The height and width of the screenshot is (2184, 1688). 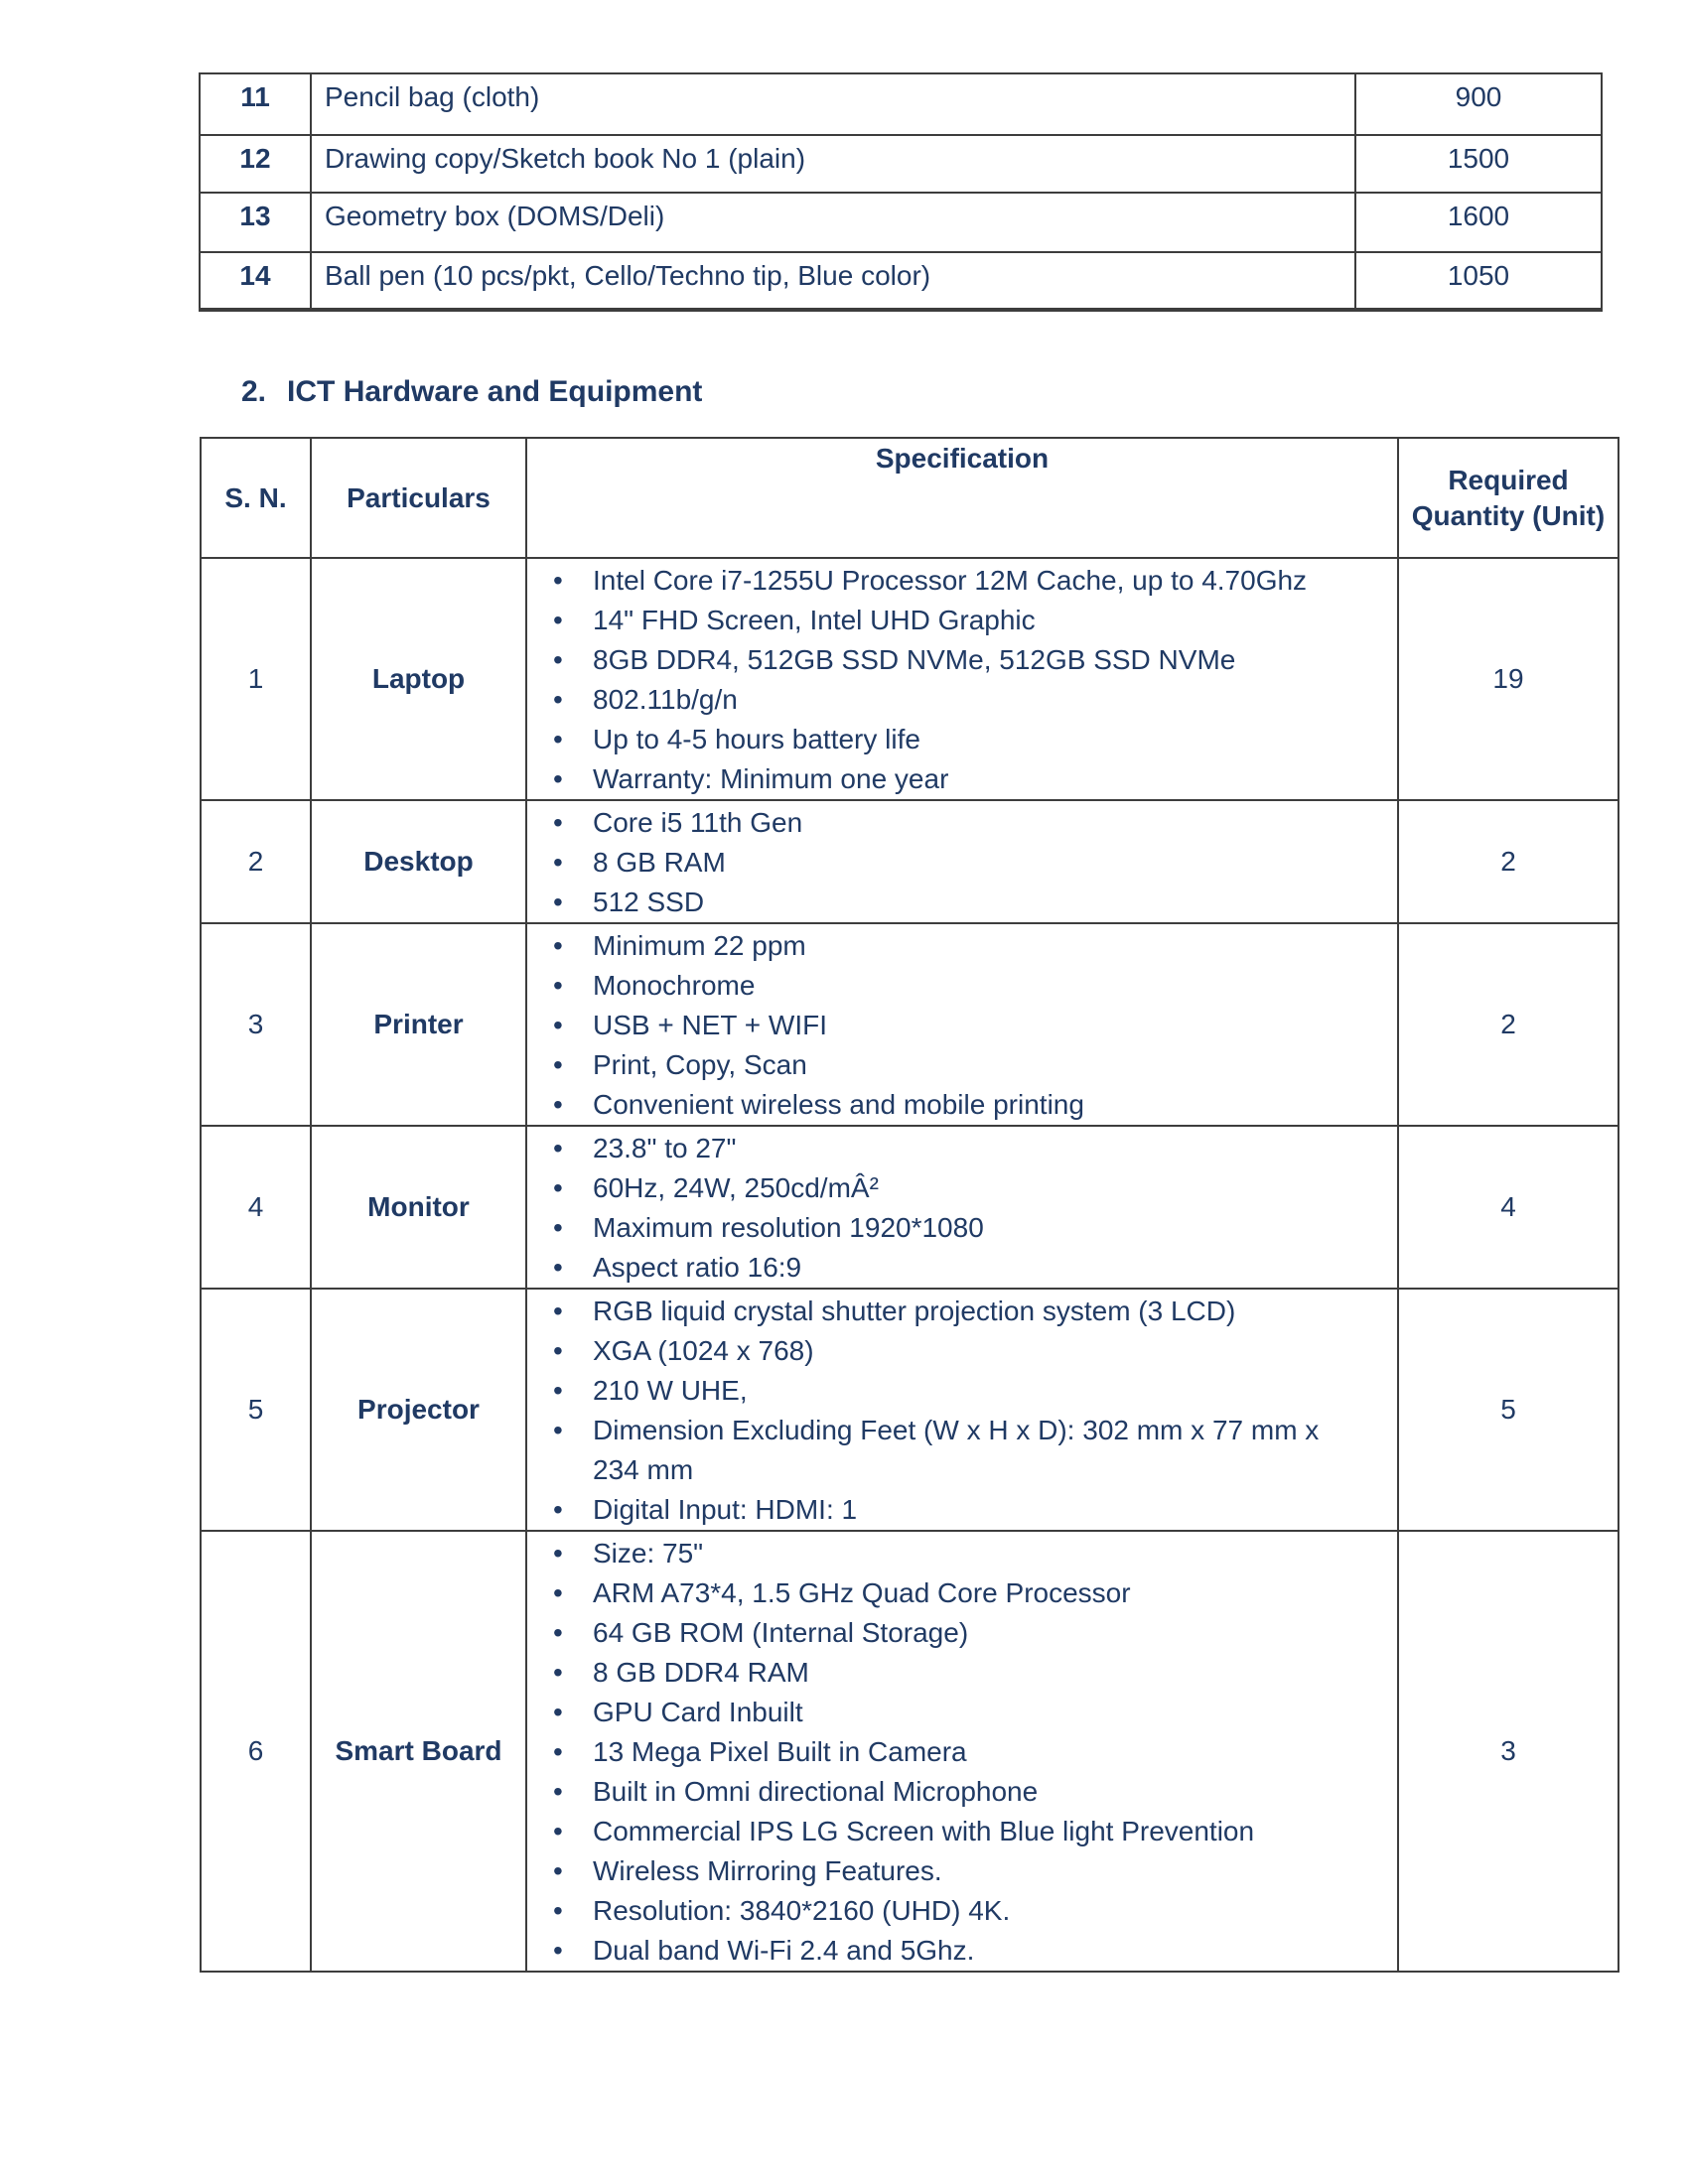 I want to click on spec-item: 60Hz, 24W, 250cd/mÂ², so click(x=962, y=1188).